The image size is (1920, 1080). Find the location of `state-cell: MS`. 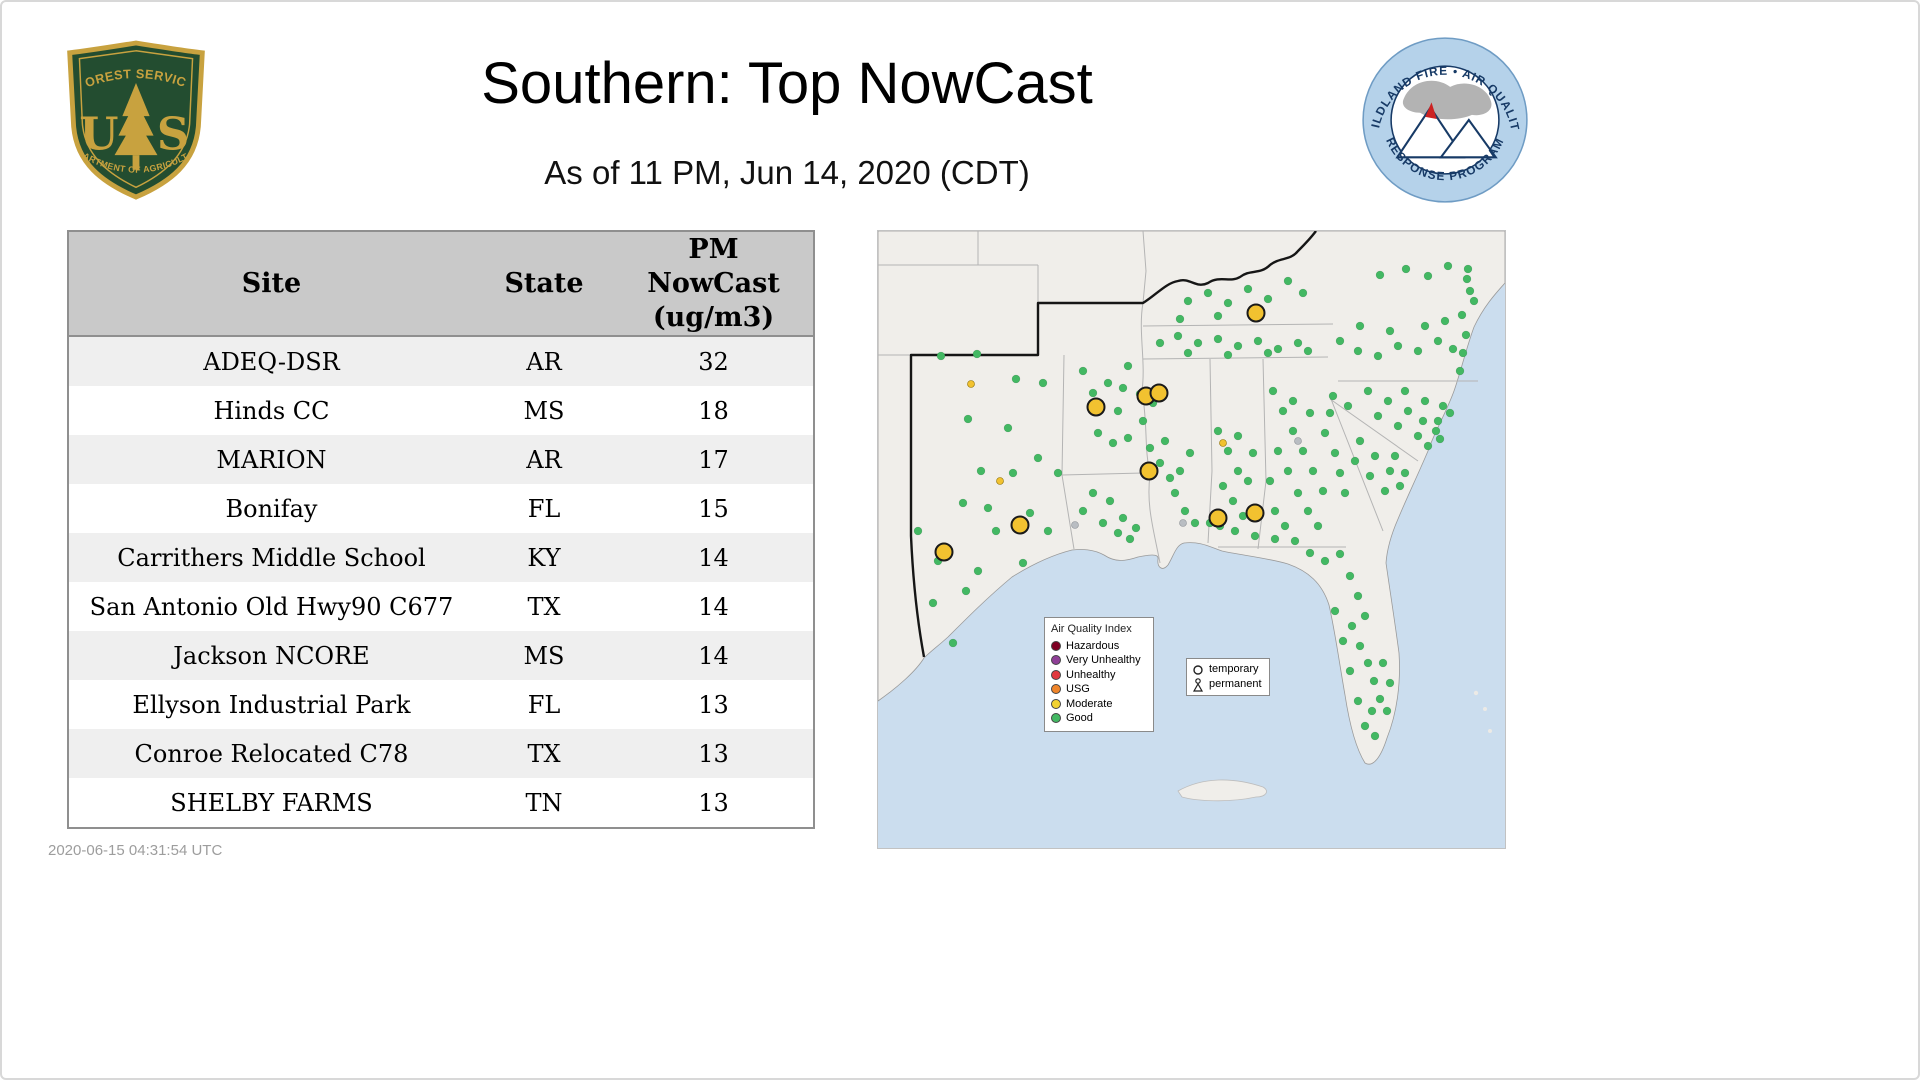

state-cell: MS is located at coordinates (544, 411).